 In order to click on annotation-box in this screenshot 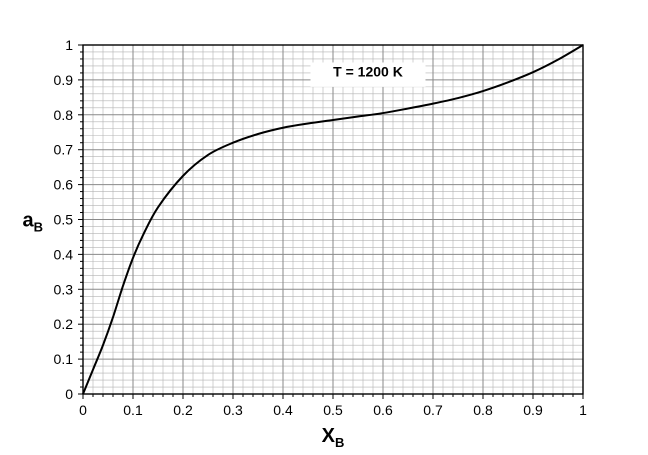, I will do `click(368, 74)`.